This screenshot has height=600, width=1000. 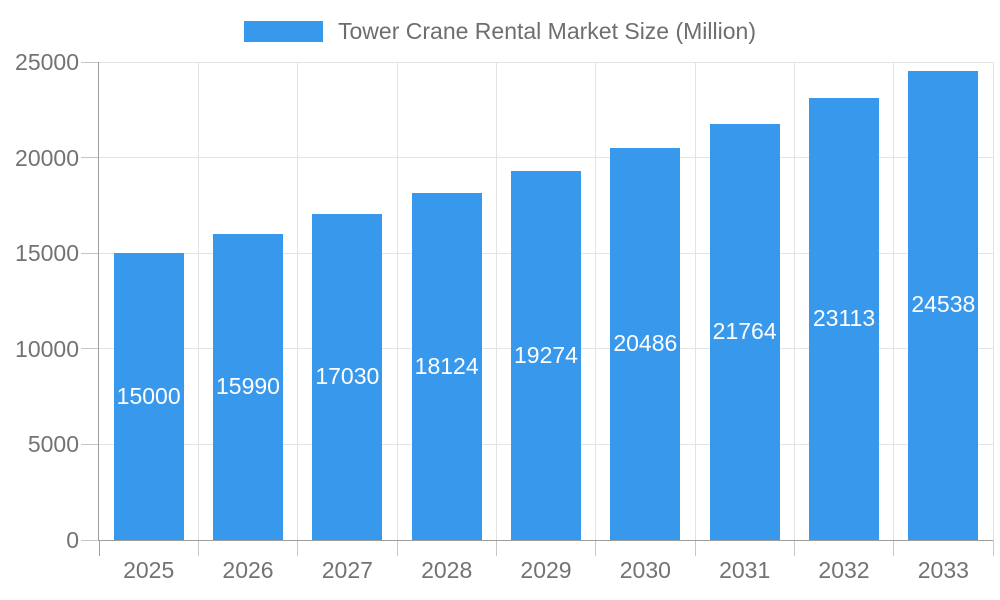 What do you see at coordinates (53, 444) in the screenshot?
I see `y-tick-label: 5000` at bounding box center [53, 444].